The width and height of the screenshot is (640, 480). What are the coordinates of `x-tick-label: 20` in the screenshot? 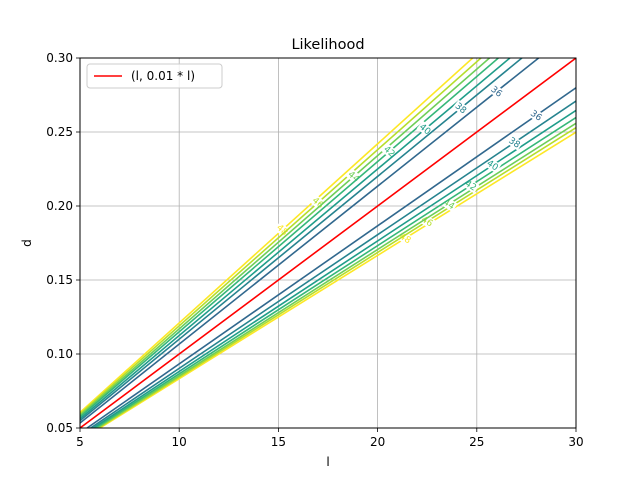 It's located at (377, 442).